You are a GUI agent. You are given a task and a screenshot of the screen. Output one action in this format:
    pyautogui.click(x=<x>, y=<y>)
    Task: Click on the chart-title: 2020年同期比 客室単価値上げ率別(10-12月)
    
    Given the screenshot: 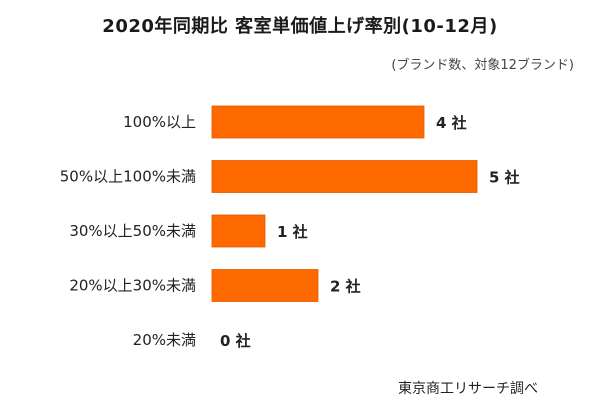 What is the action you would take?
    pyautogui.click(x=300, y=26)
    